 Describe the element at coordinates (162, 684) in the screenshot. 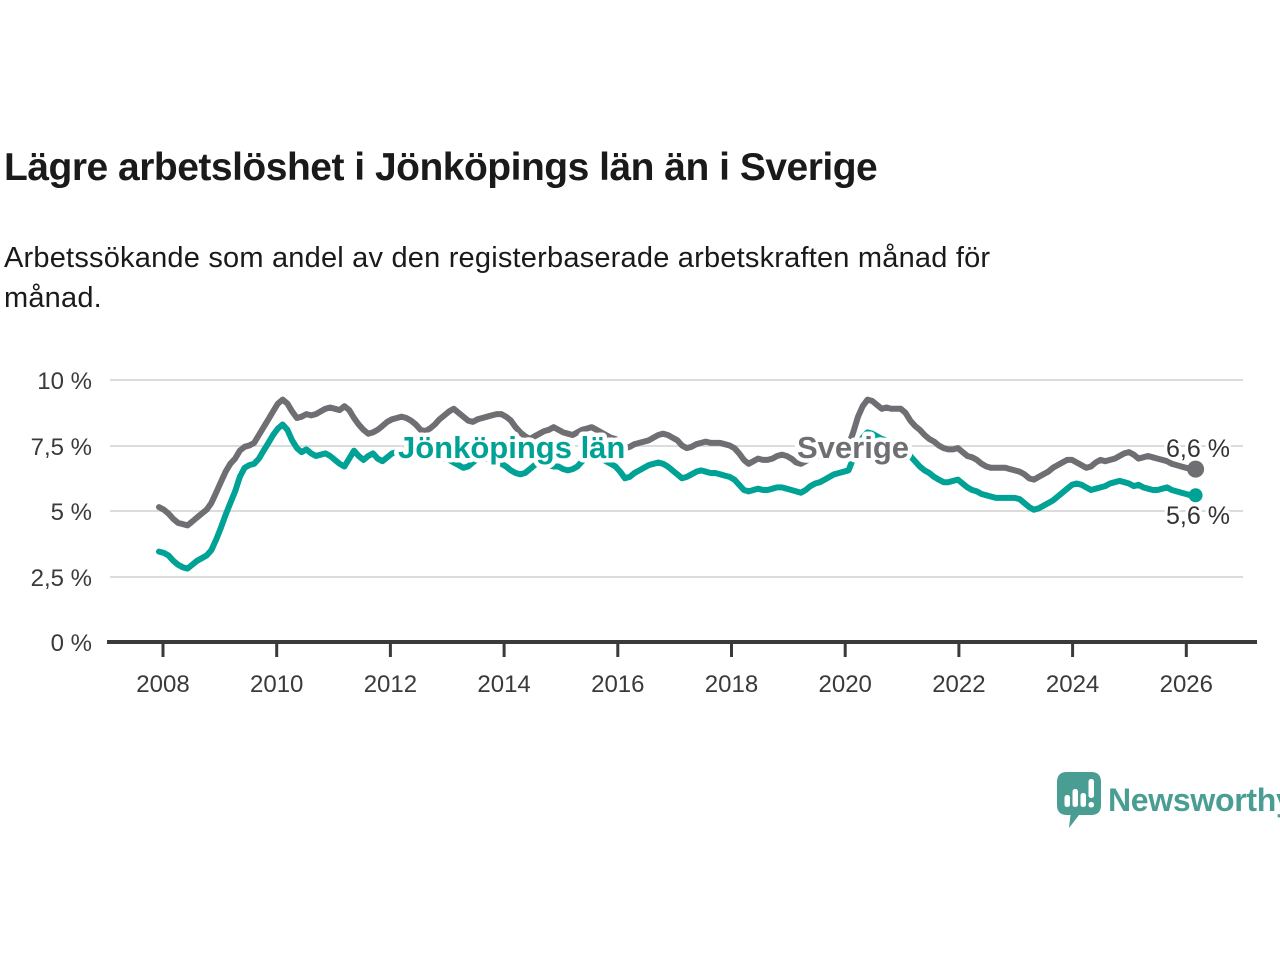

I see `x-tick-2008: 2008` at that location.